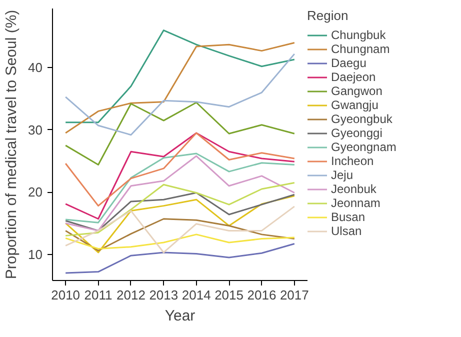 The image size is (461, 337). Describe the element at coordinates (180, 316) in the screenshot. I see `x-axis-title: Year` at that location.